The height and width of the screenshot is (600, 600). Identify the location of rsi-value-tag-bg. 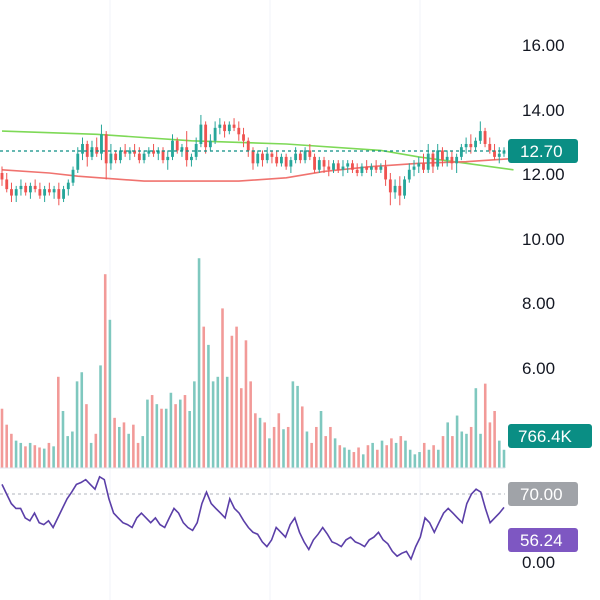
(543, 540).